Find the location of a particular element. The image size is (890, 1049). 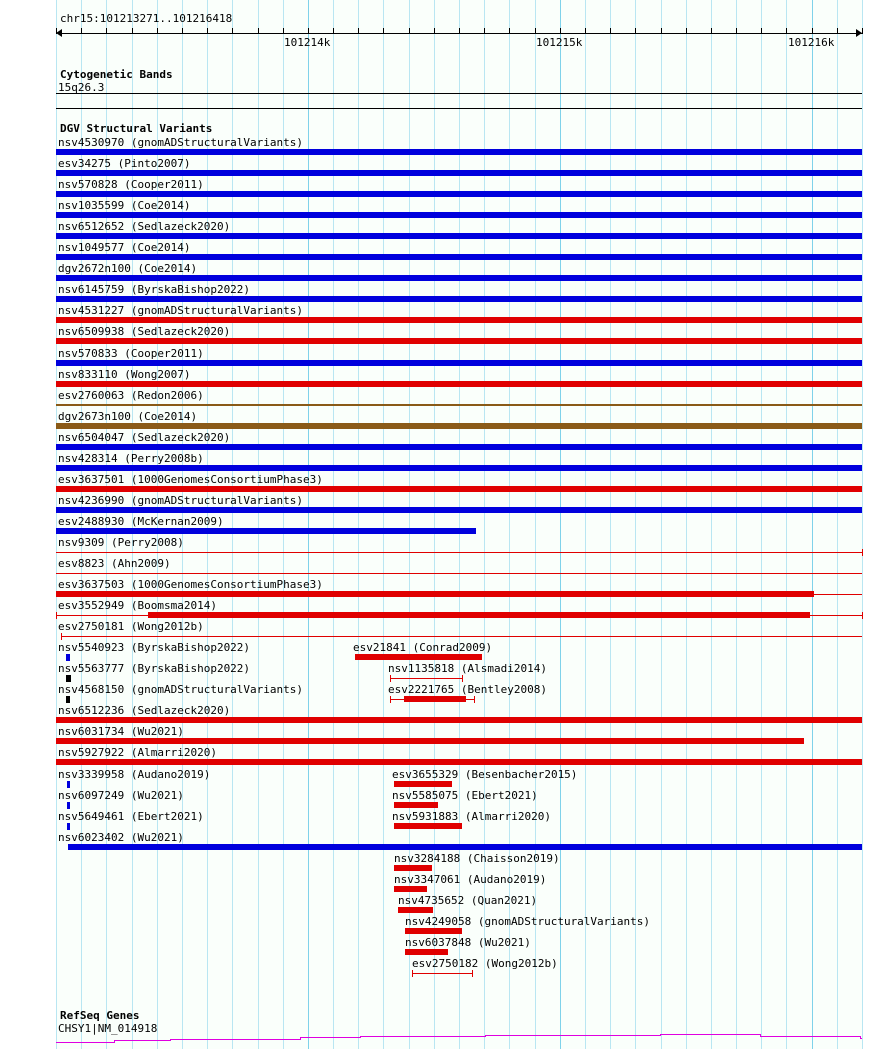

variant-label: esv3655329 (Besenbacher2015) is located at coordinates (485, 774).